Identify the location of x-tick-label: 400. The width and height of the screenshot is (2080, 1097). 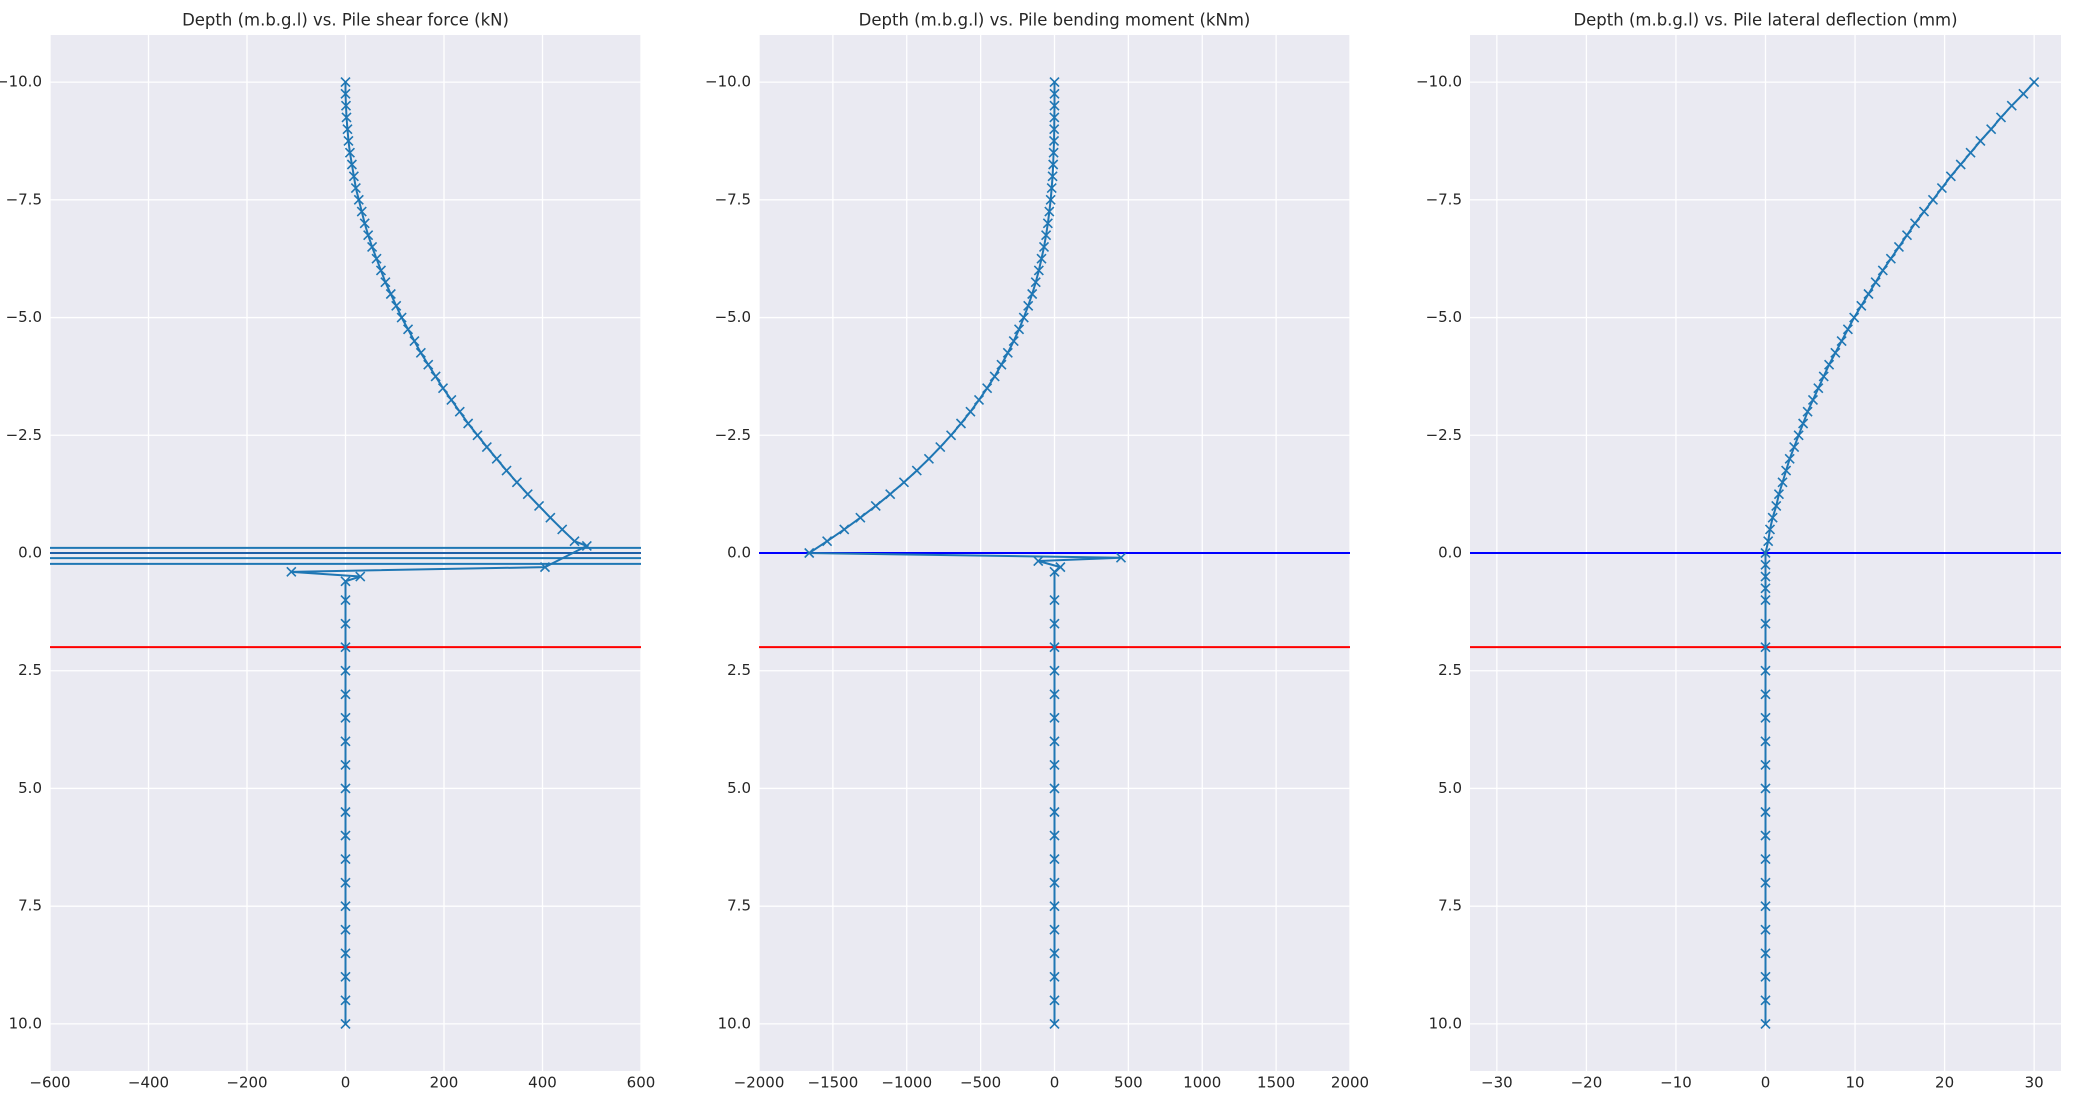
(542, 1083).